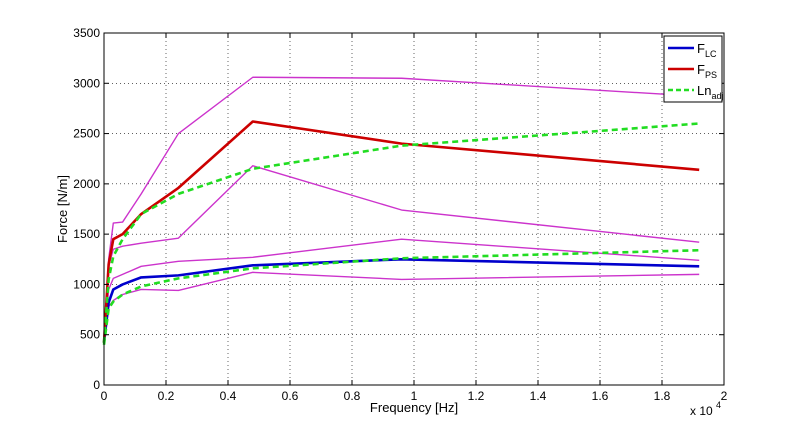 The height and width of the screenshot is (438, 800). I want to click on y-tick-label: 0, so click(96, 385).